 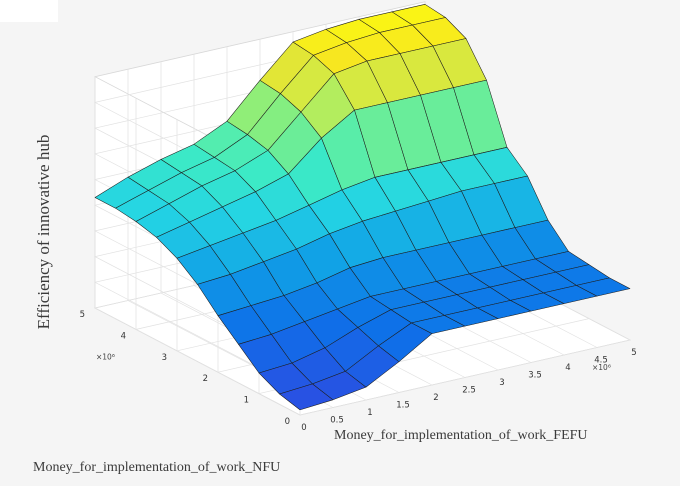 I want to click on z-axis-label: Efficiency of innovative hub, so click(x=43, y=232).